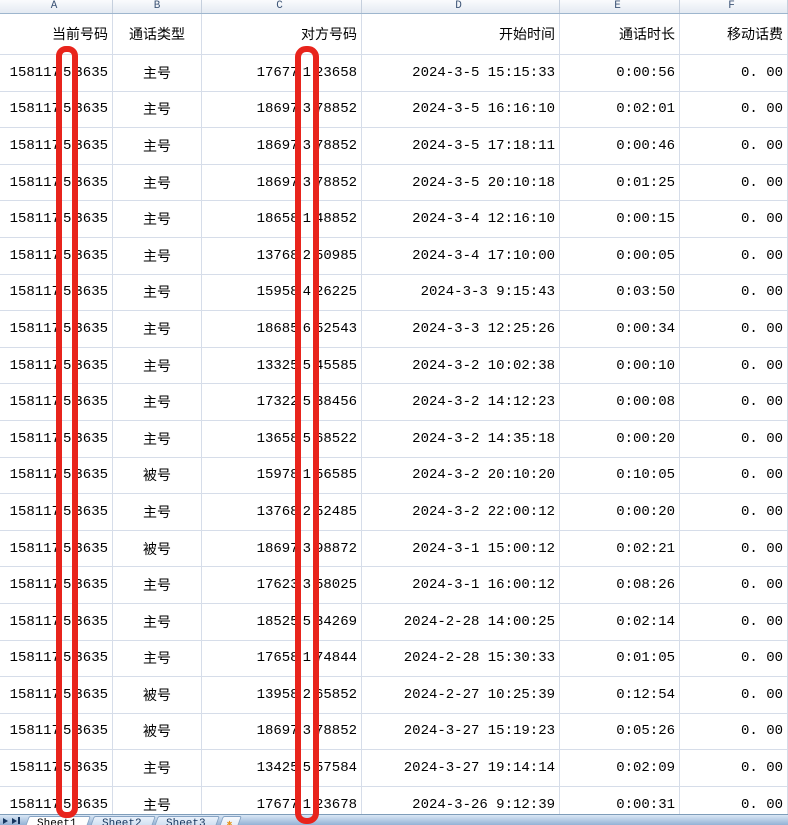 This screenshot has height=825, width=788. I want to click on cell-start-time: 2024-3-1 15:00:12, so click(461, 548).